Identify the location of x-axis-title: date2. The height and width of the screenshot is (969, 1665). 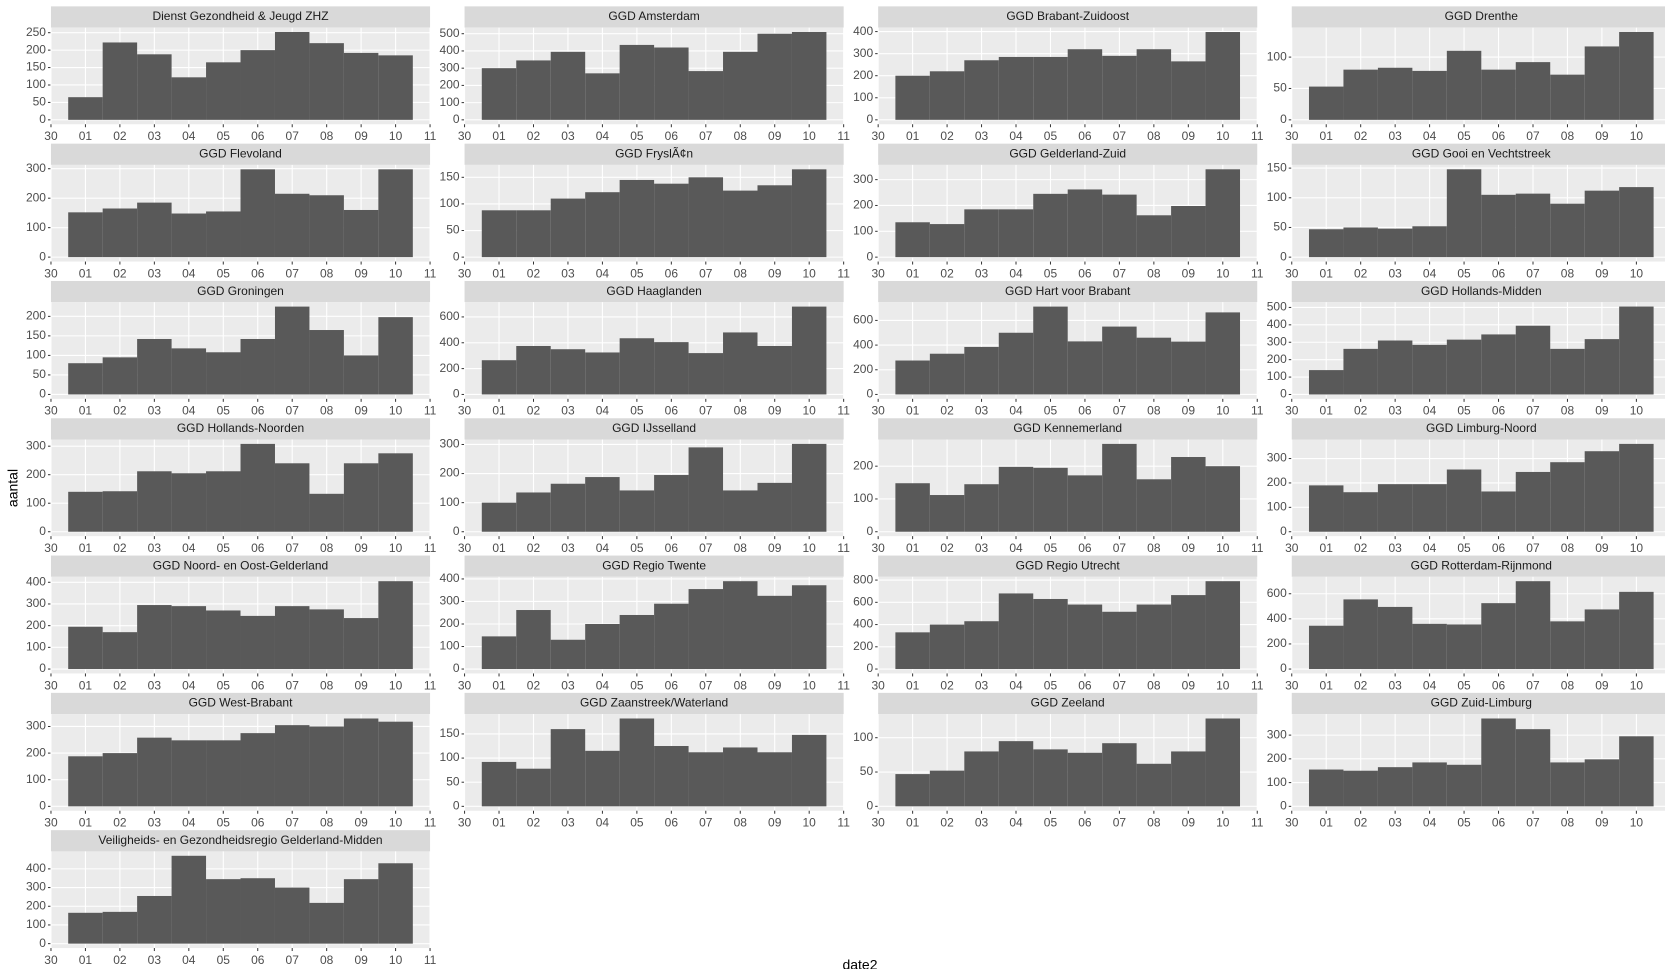
(859, 963).